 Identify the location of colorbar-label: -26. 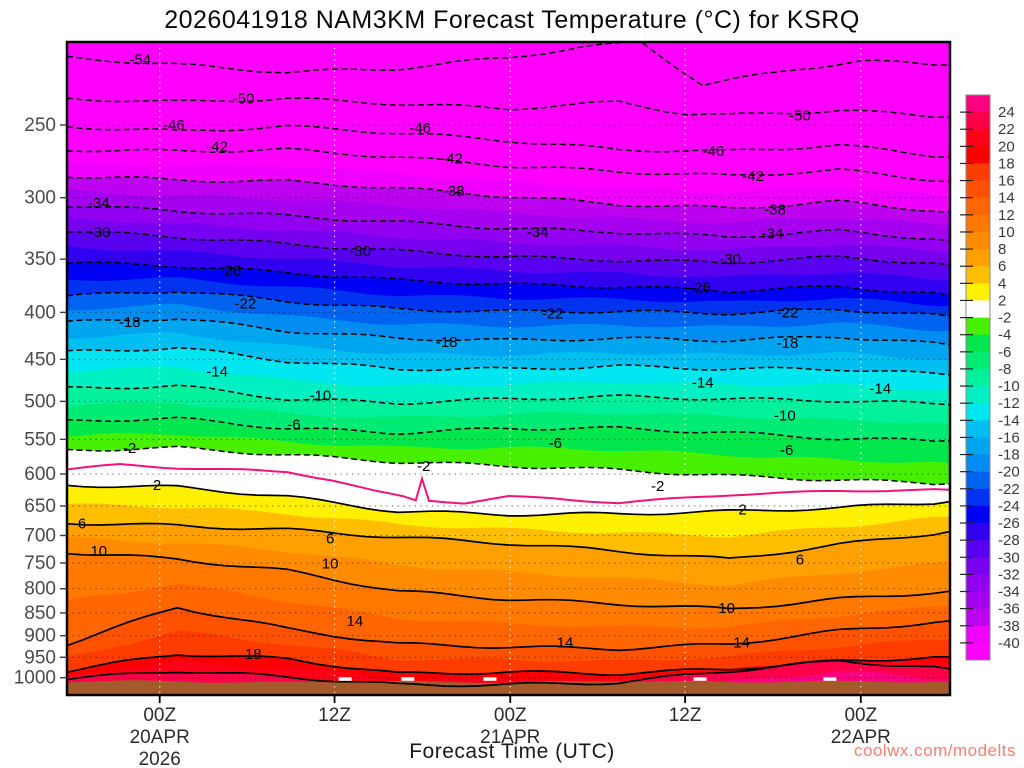
(1009, 523).